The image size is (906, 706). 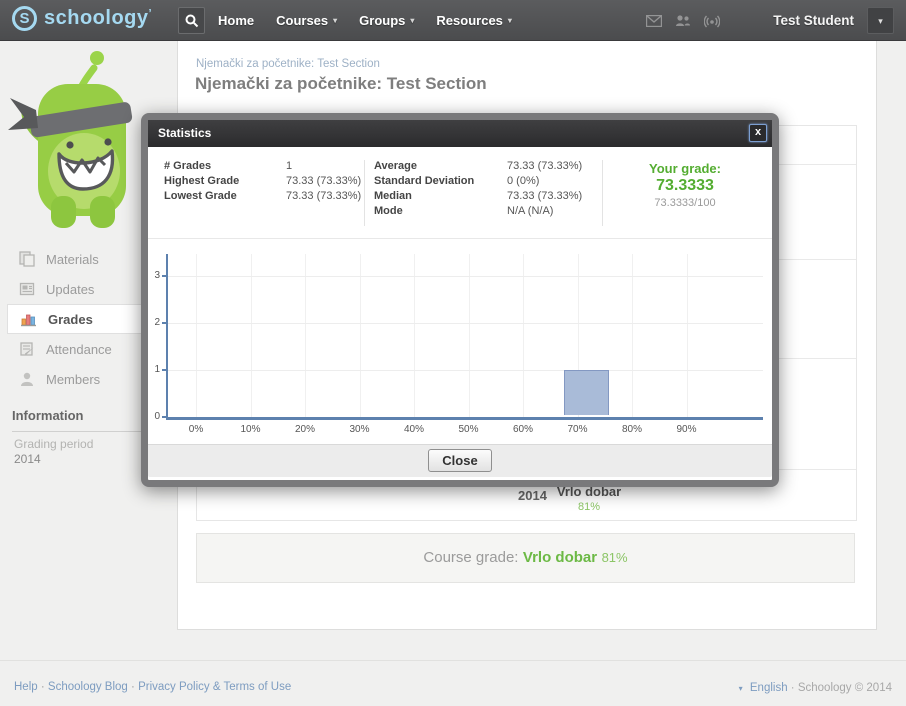 What do you see at coordinates (28, 320) in the screenshot?
I see `grades-icon` at bounding box center [28, 320].